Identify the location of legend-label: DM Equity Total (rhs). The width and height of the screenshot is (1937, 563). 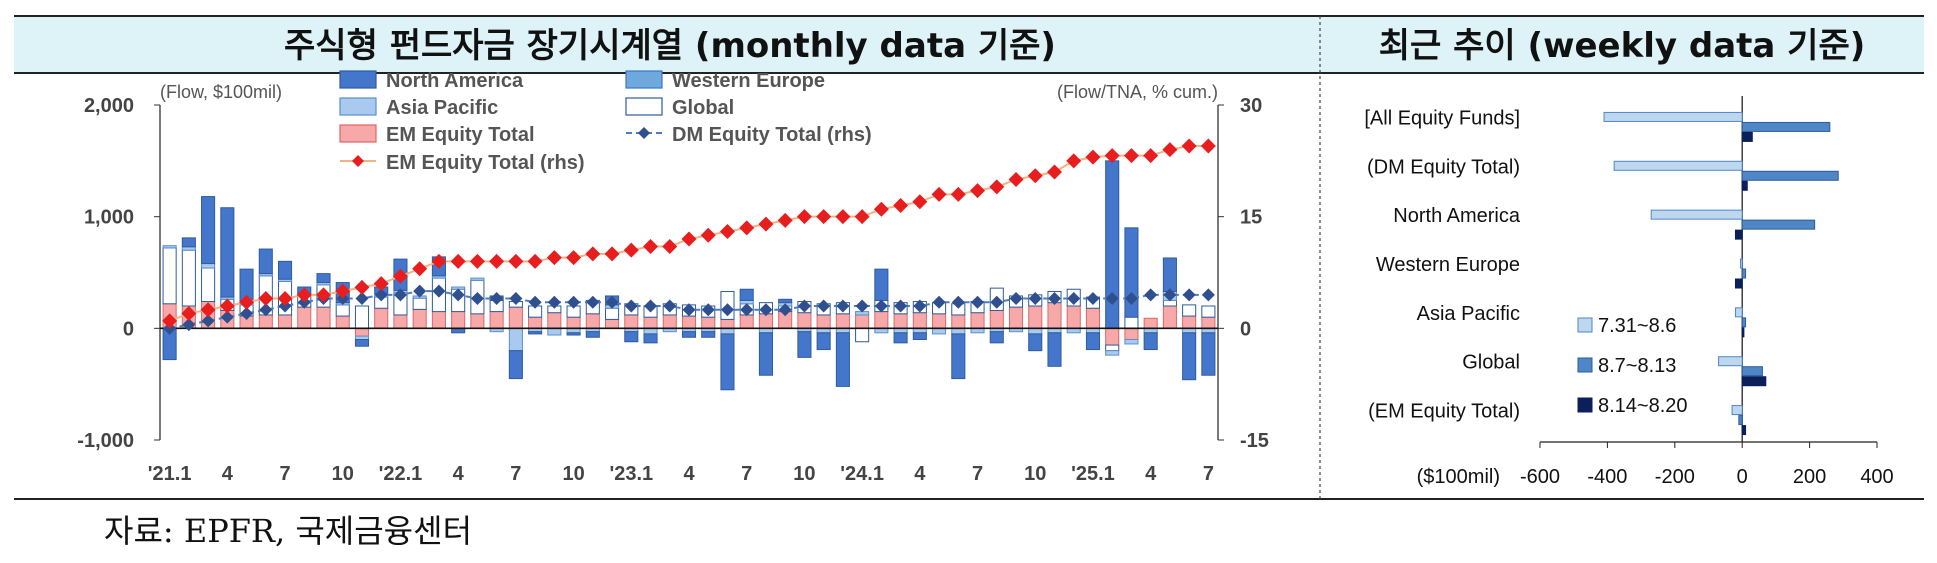
(772, 135).